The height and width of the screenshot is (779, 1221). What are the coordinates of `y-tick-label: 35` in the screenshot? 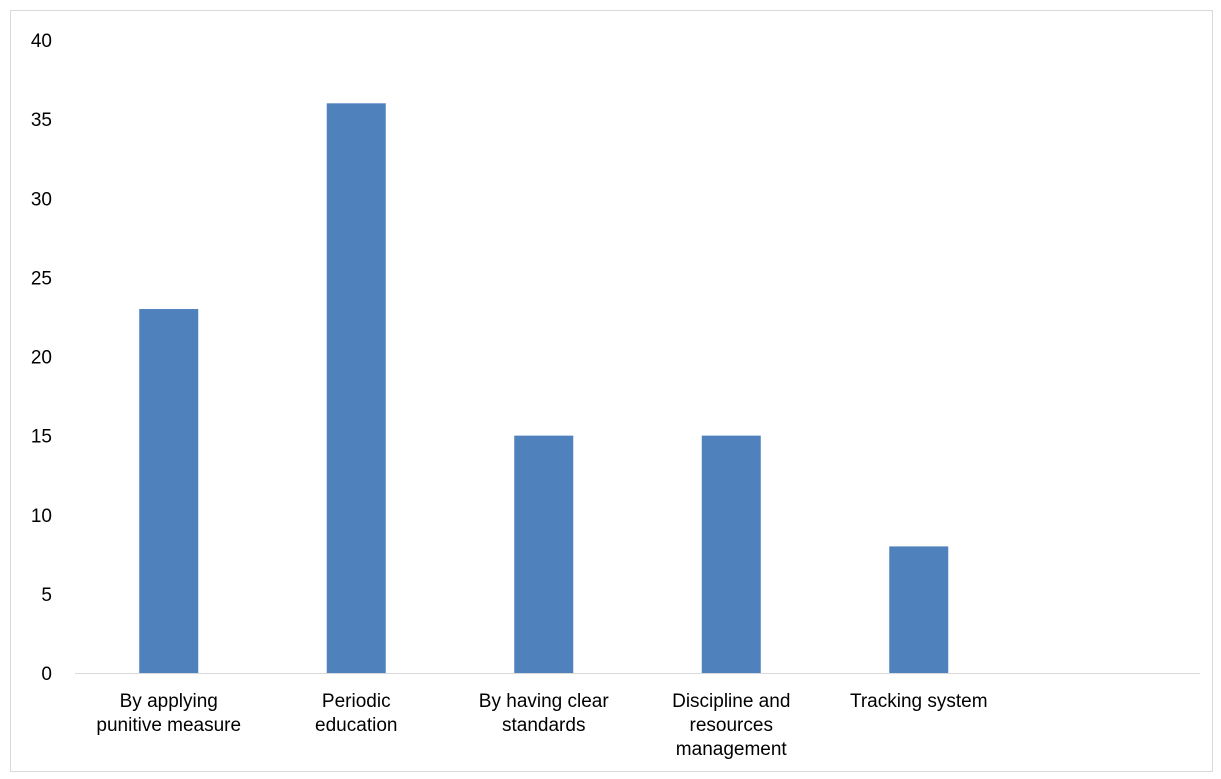 It's located at (41, 120).